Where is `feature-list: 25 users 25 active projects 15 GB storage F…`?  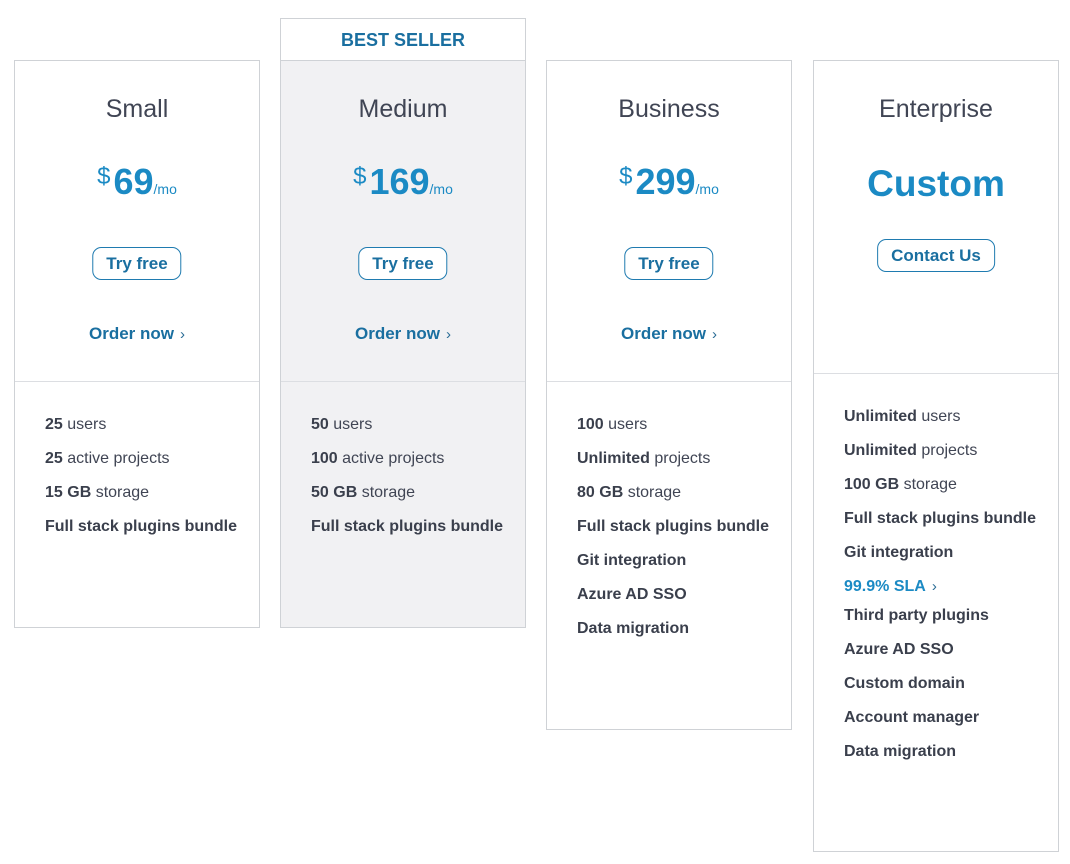 feature-list: 25 users 25 active projects 15 GB storage F… is located at coordinates (144, 479).